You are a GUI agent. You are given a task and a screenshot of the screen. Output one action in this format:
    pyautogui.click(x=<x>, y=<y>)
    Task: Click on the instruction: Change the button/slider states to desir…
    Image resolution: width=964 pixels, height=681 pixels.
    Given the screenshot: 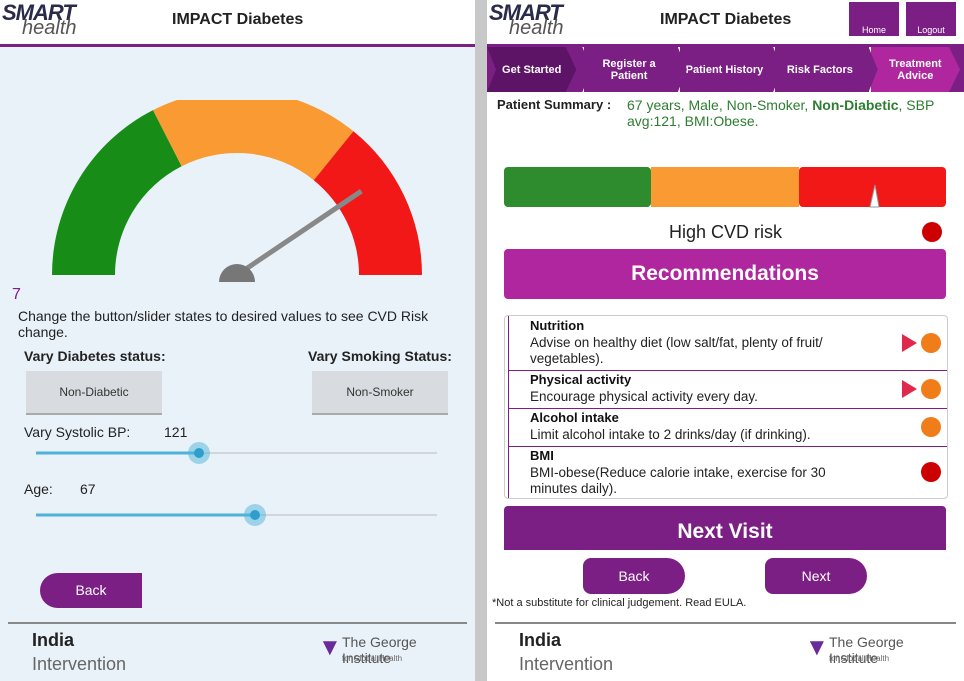 What is the action you would take?
    pyautogui.click(x=223, y=324)
    